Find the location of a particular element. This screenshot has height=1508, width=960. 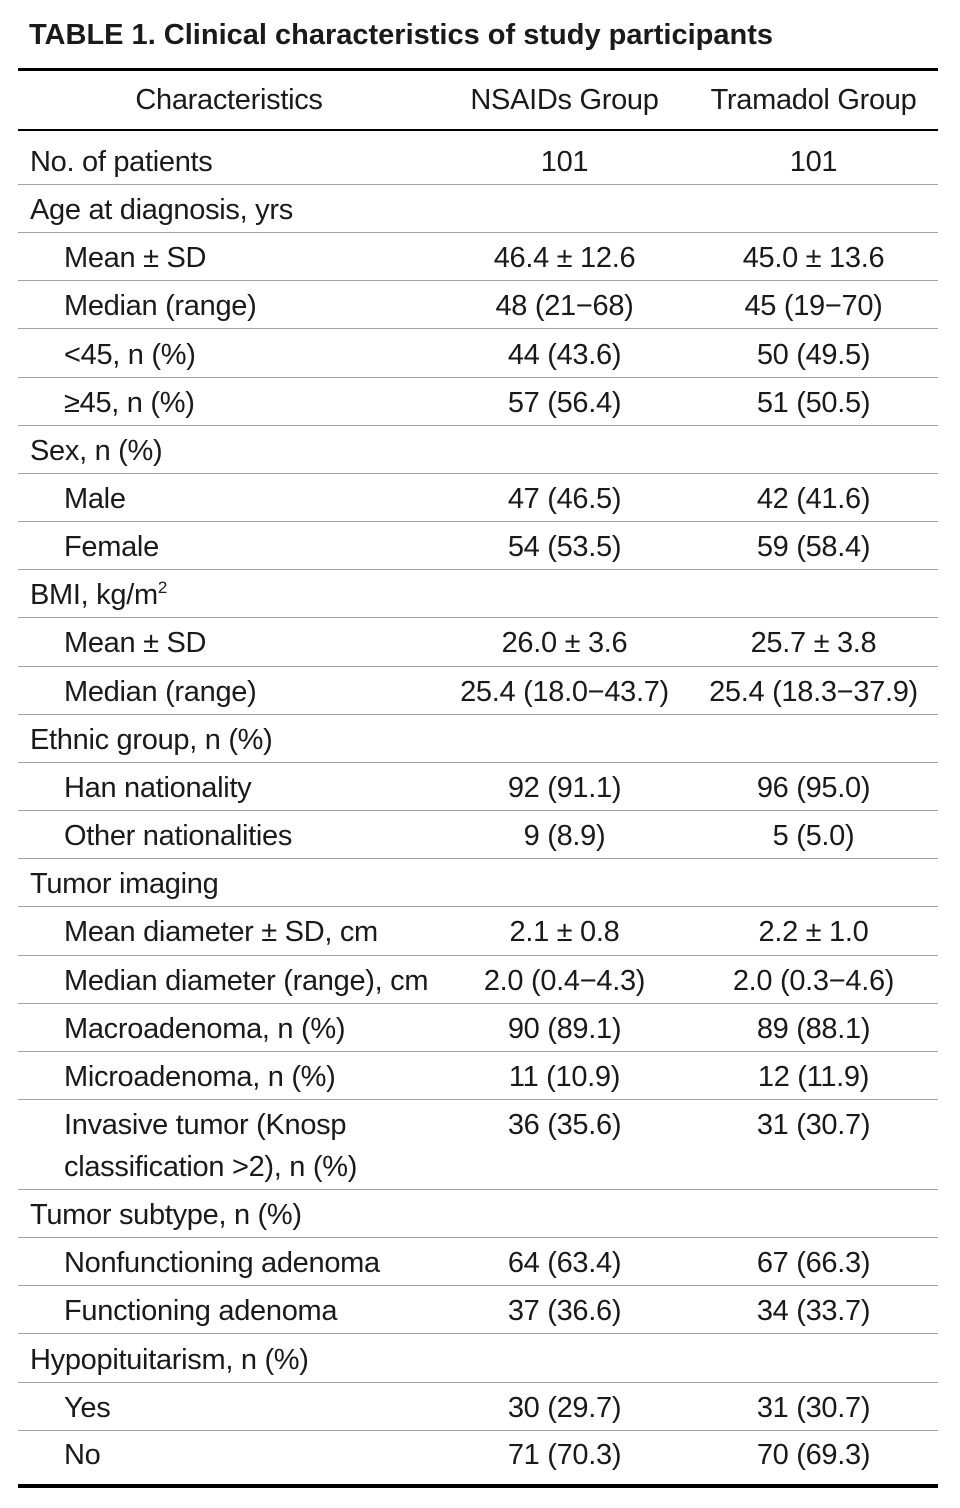

tramadol-value: 51 (50.5) is located at coordinates (813, 402).